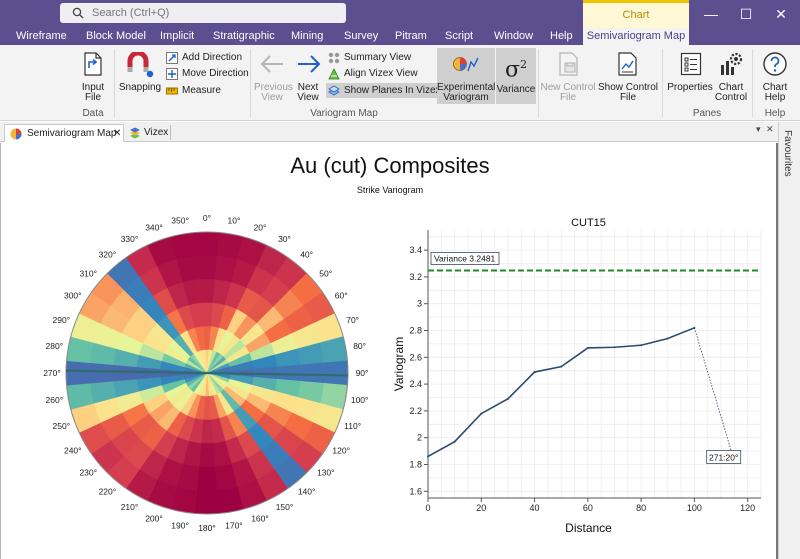 Image resolution: width=800 pixels, height=559 pixels. I want to click on next-view-label-line2: View, so click(308, 97).